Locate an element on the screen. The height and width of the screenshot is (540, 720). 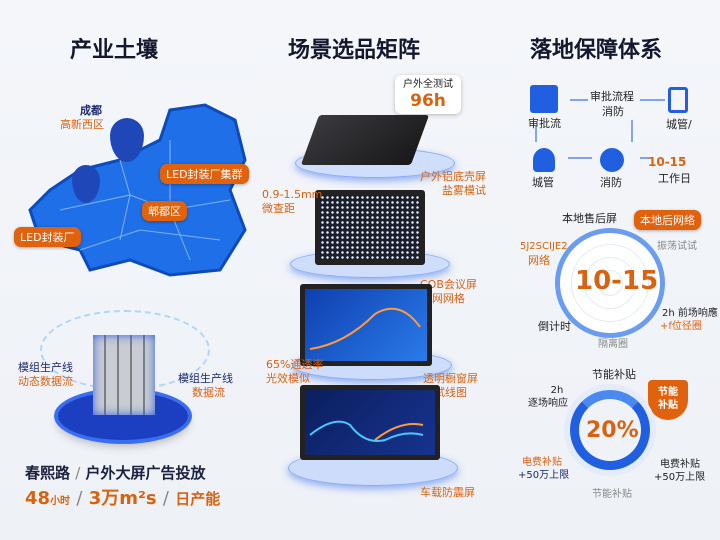
factory-pin-icon is located at coordinates (86, 184).